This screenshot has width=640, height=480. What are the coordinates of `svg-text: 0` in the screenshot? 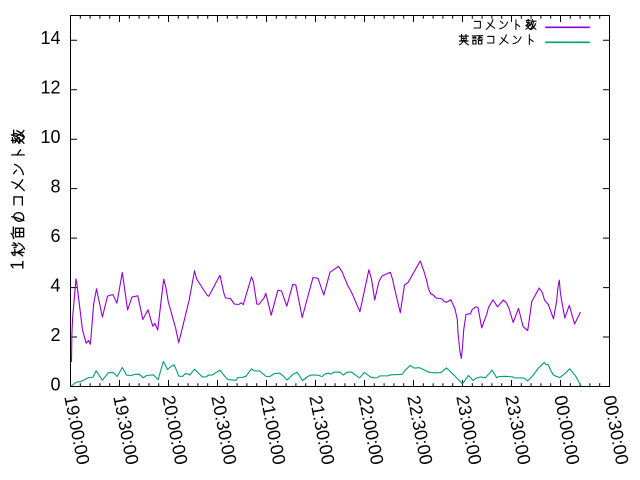 It's located at (55, 384).